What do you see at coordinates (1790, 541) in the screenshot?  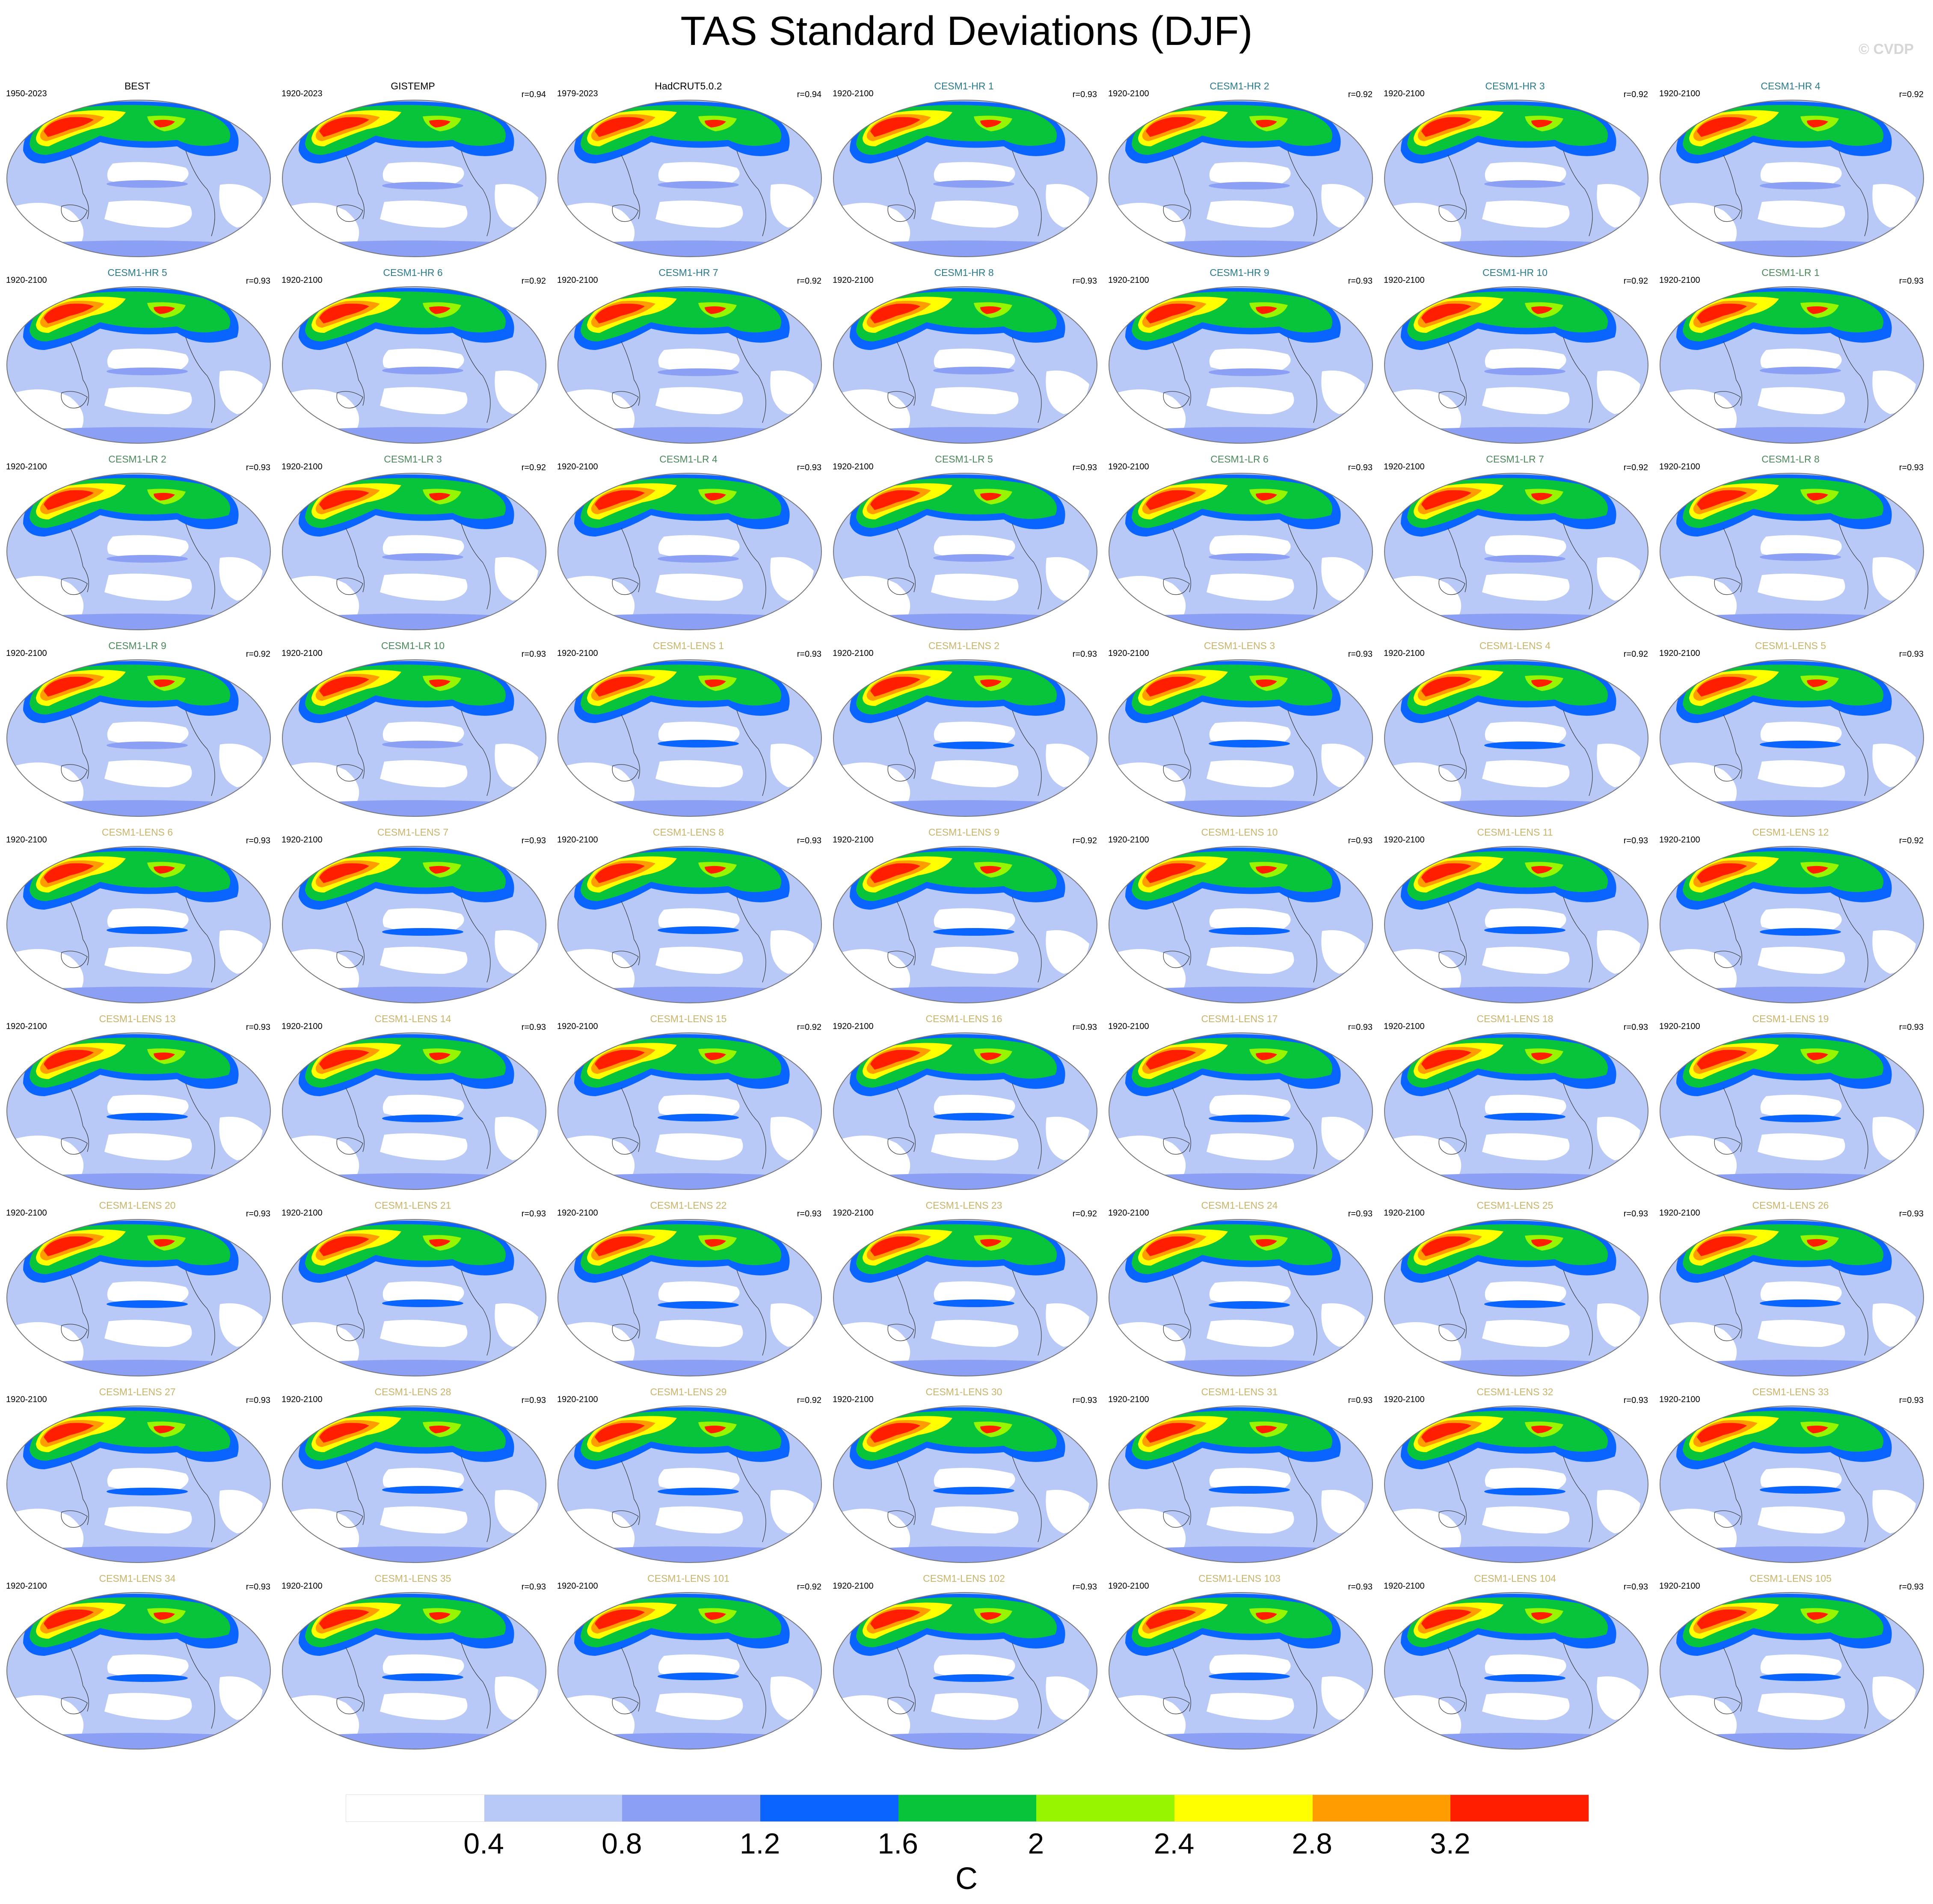 I see `map-panel: 1920-2100 CESM1-LR 8 r=0.93` at bounding box center [1790, 541].